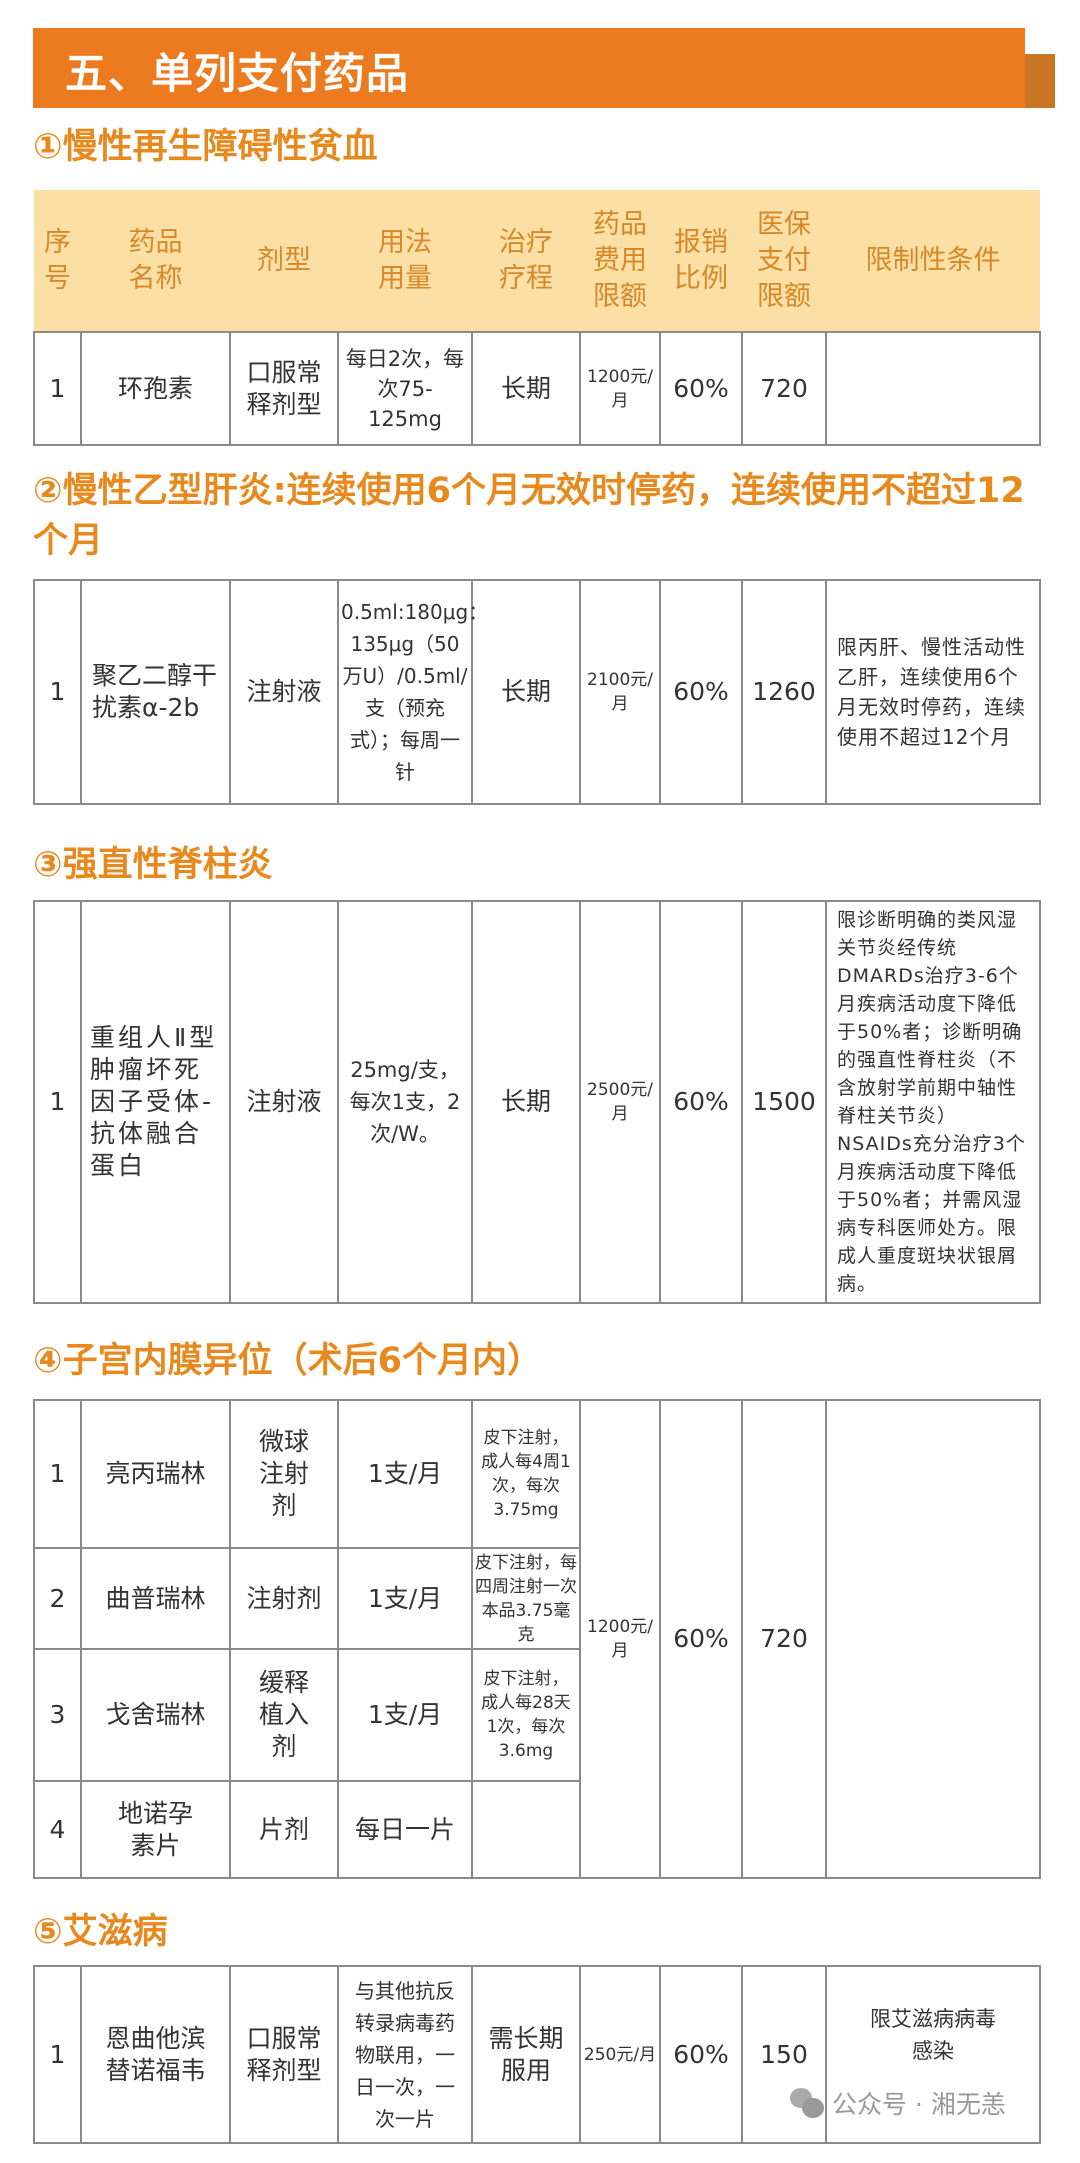 This screenshot has height=2163, width=1080. What do you see at coordinates (620, 692) in the screenshot?
I see `cell-fee: 2100元/月` at bounding box center [620, 692].